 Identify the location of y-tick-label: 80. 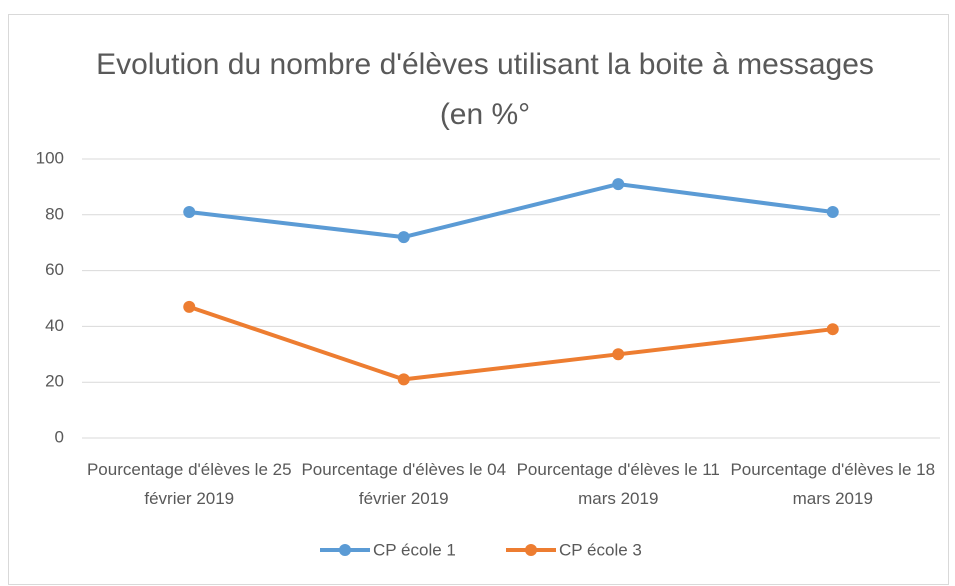
(54, 213).